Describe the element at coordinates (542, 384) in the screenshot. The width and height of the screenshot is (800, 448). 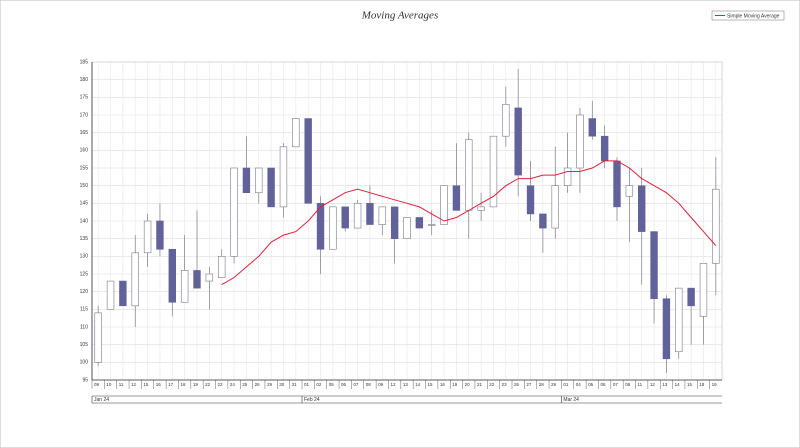
I see `x-tick-label: 28` at that location.